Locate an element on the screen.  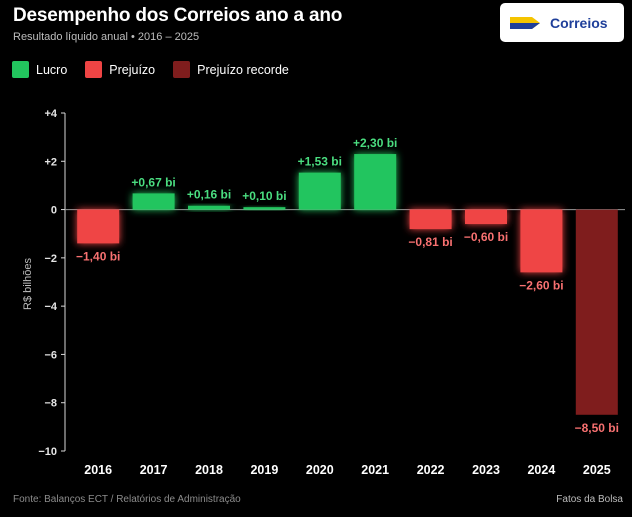
legend-item-prejuizo-recorde: Prejuízo recorde is located at coordinates (231, 69).